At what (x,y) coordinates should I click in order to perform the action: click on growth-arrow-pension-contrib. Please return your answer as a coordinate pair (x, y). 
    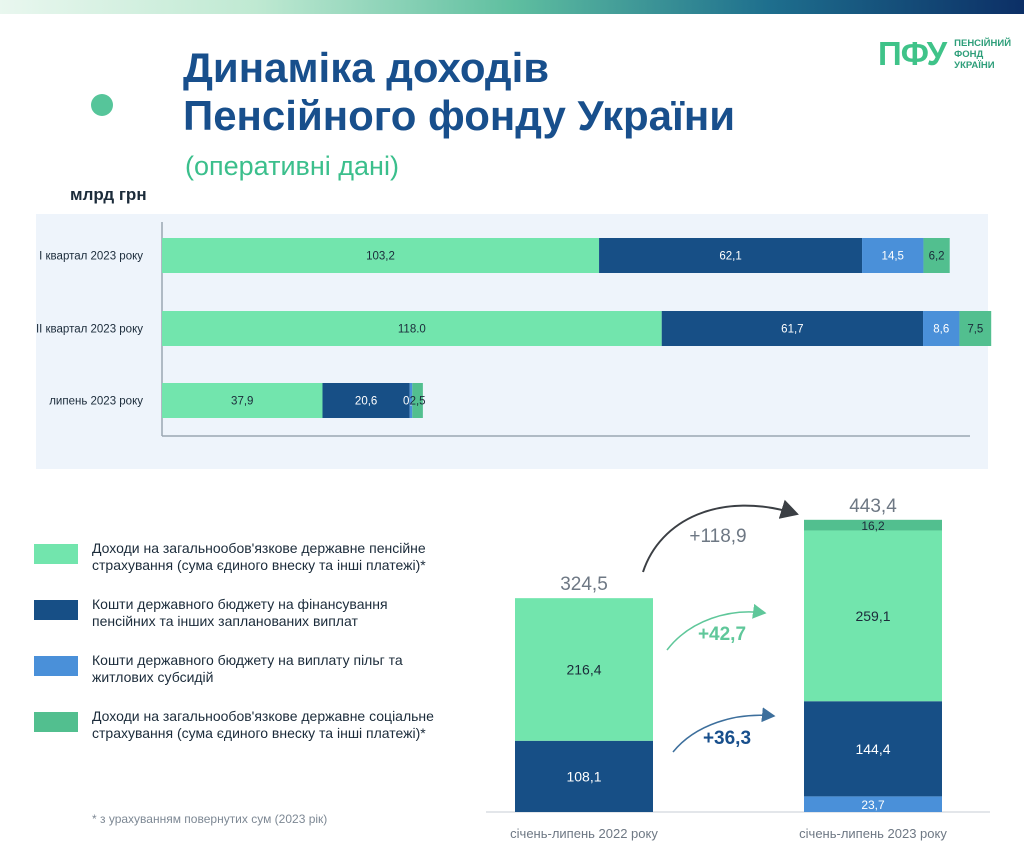
    Looking at the image, I should click on (716, 627).